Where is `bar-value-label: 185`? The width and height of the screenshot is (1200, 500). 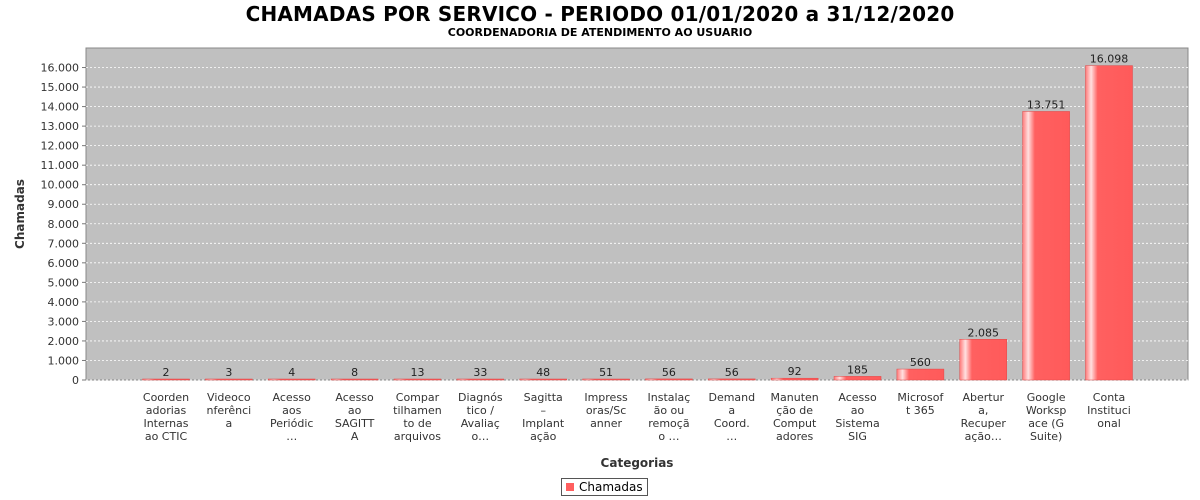 bar-value-label: 185 is located at coordinates (857, 369).